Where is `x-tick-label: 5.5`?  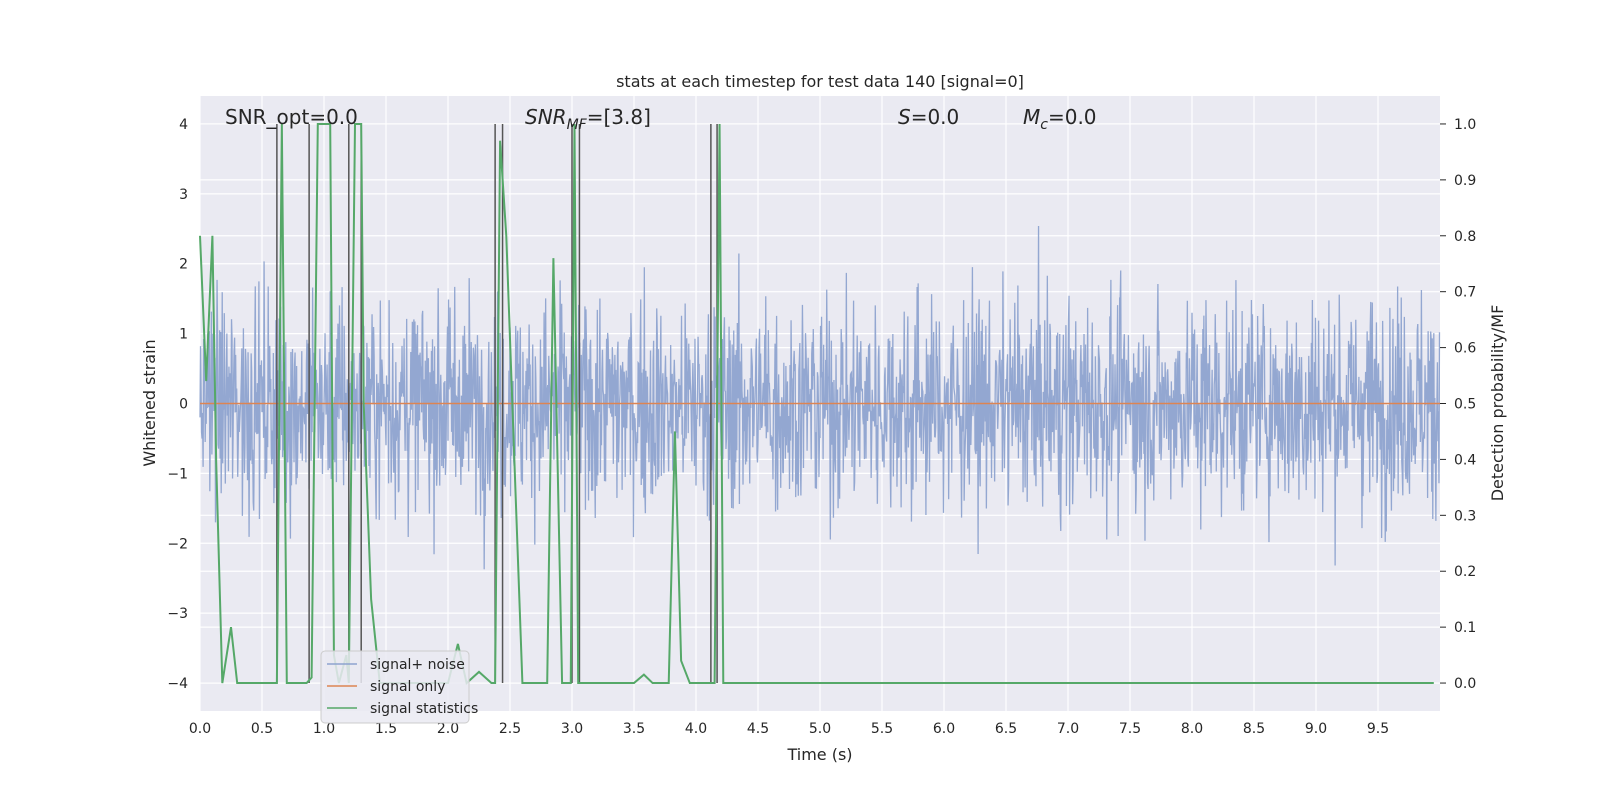 x-tick-label: 5.5 is located at coordinates (882, 729).